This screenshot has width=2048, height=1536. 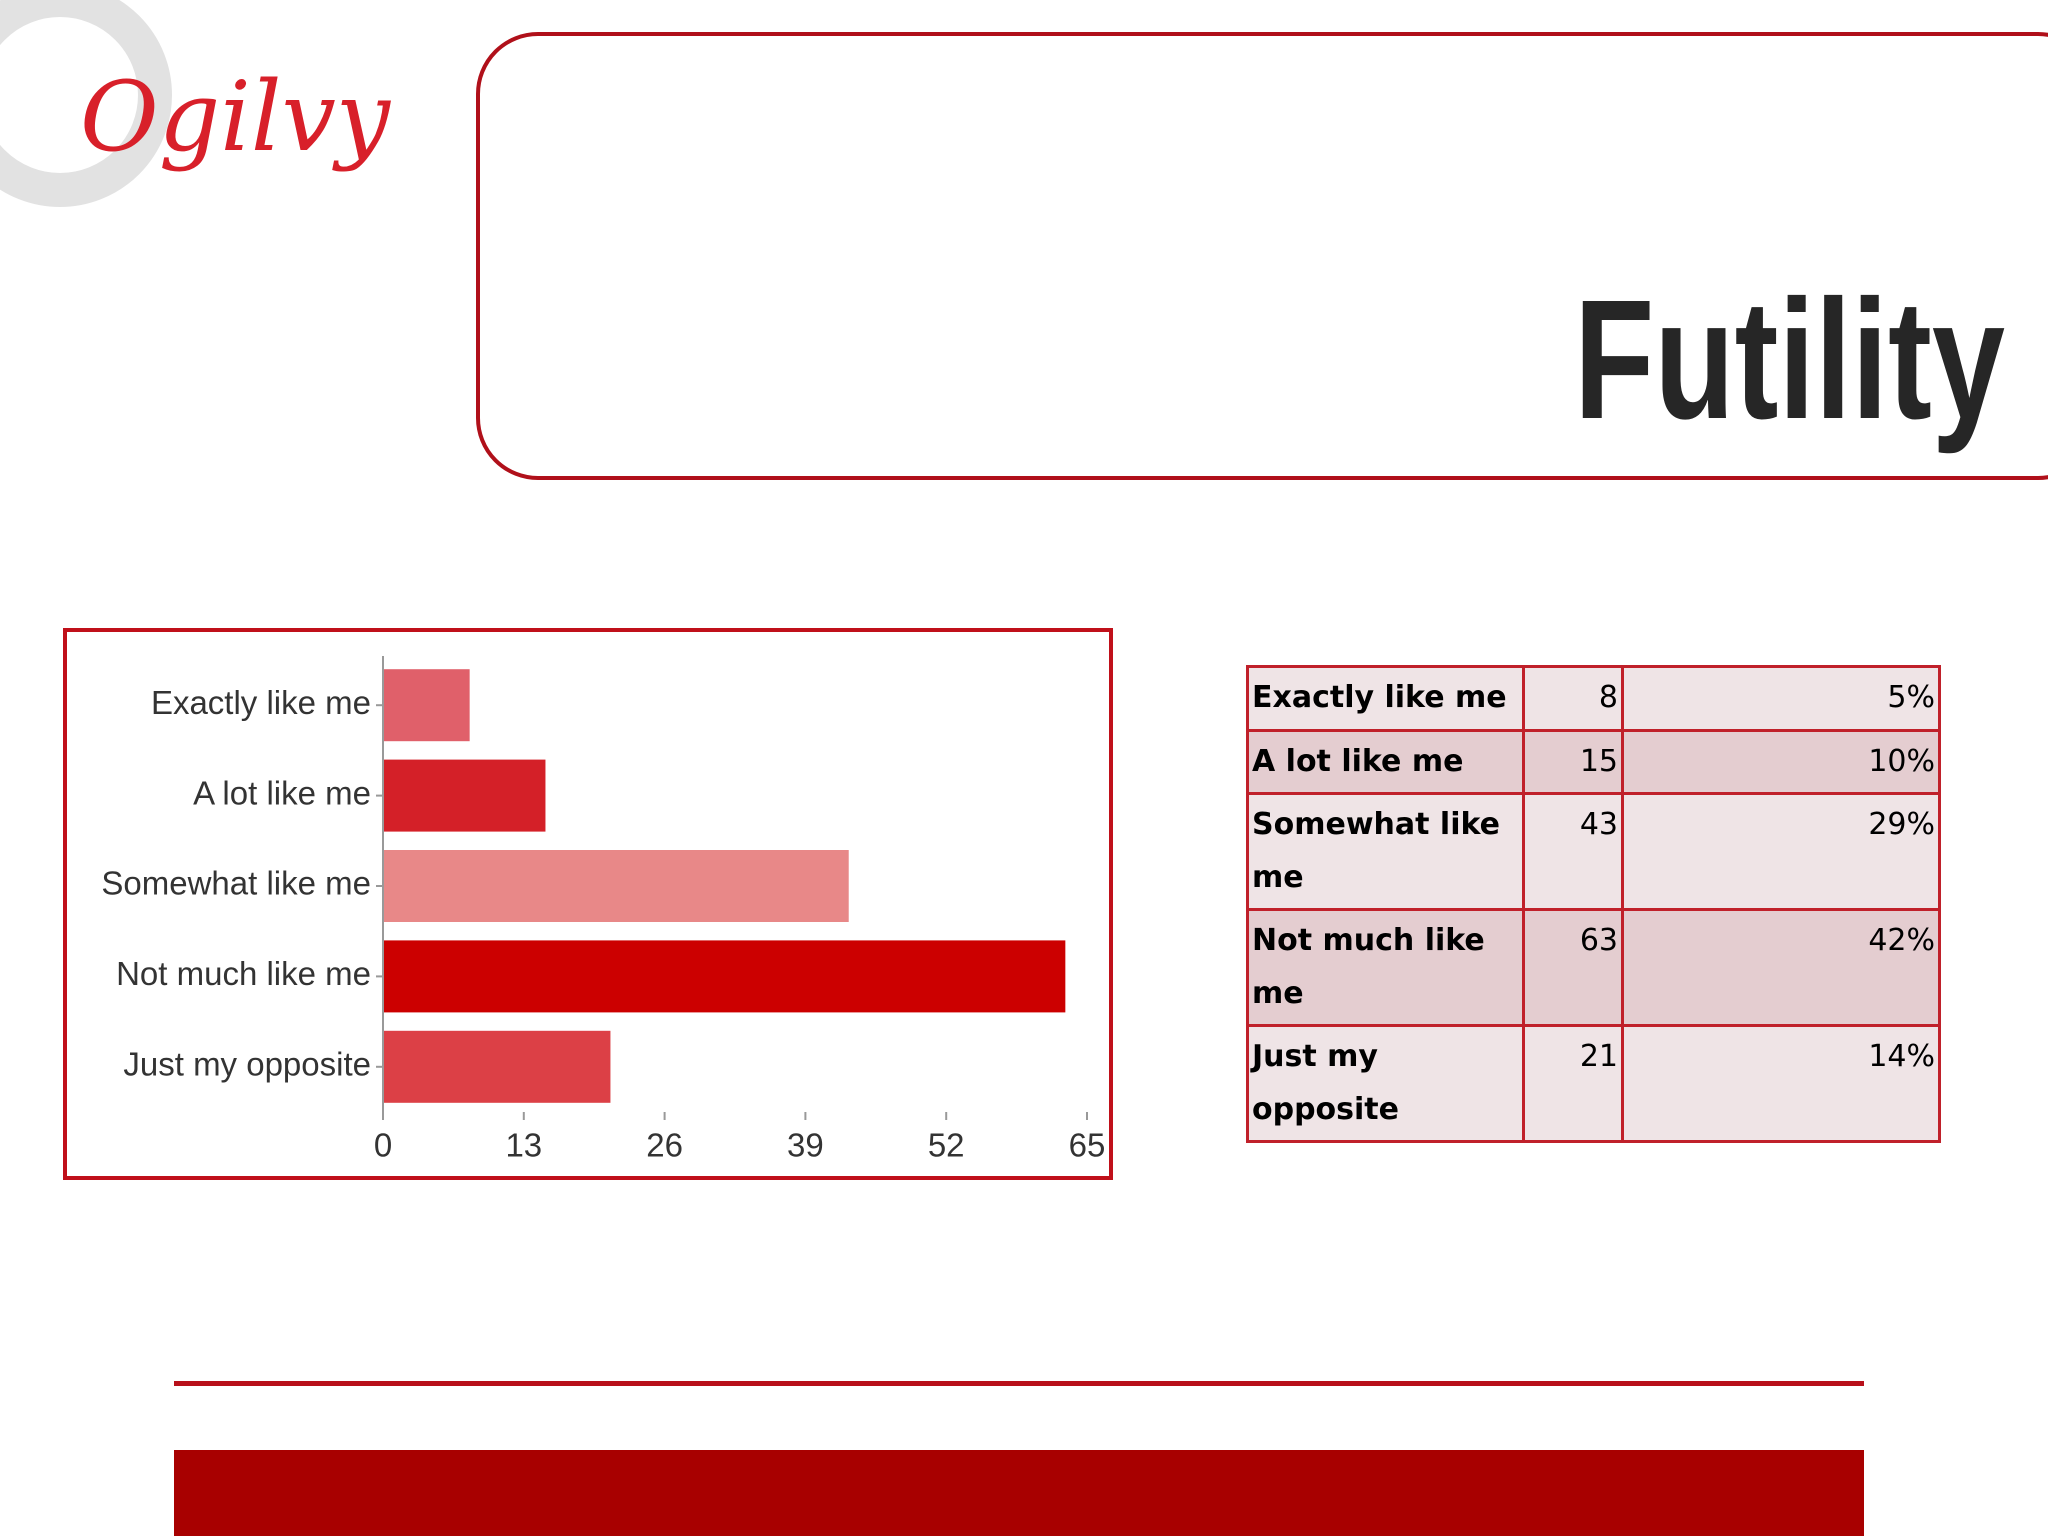 I want to click on table-cell: A lot like me, so click(x=1385, y=761).